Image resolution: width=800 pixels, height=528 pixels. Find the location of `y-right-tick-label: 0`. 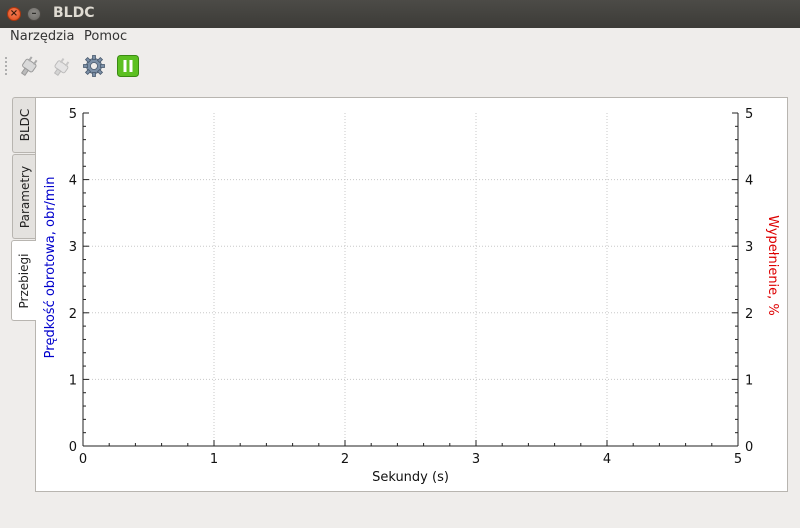

y-right-tick-label: 0 is located at coordinates (749, 447).